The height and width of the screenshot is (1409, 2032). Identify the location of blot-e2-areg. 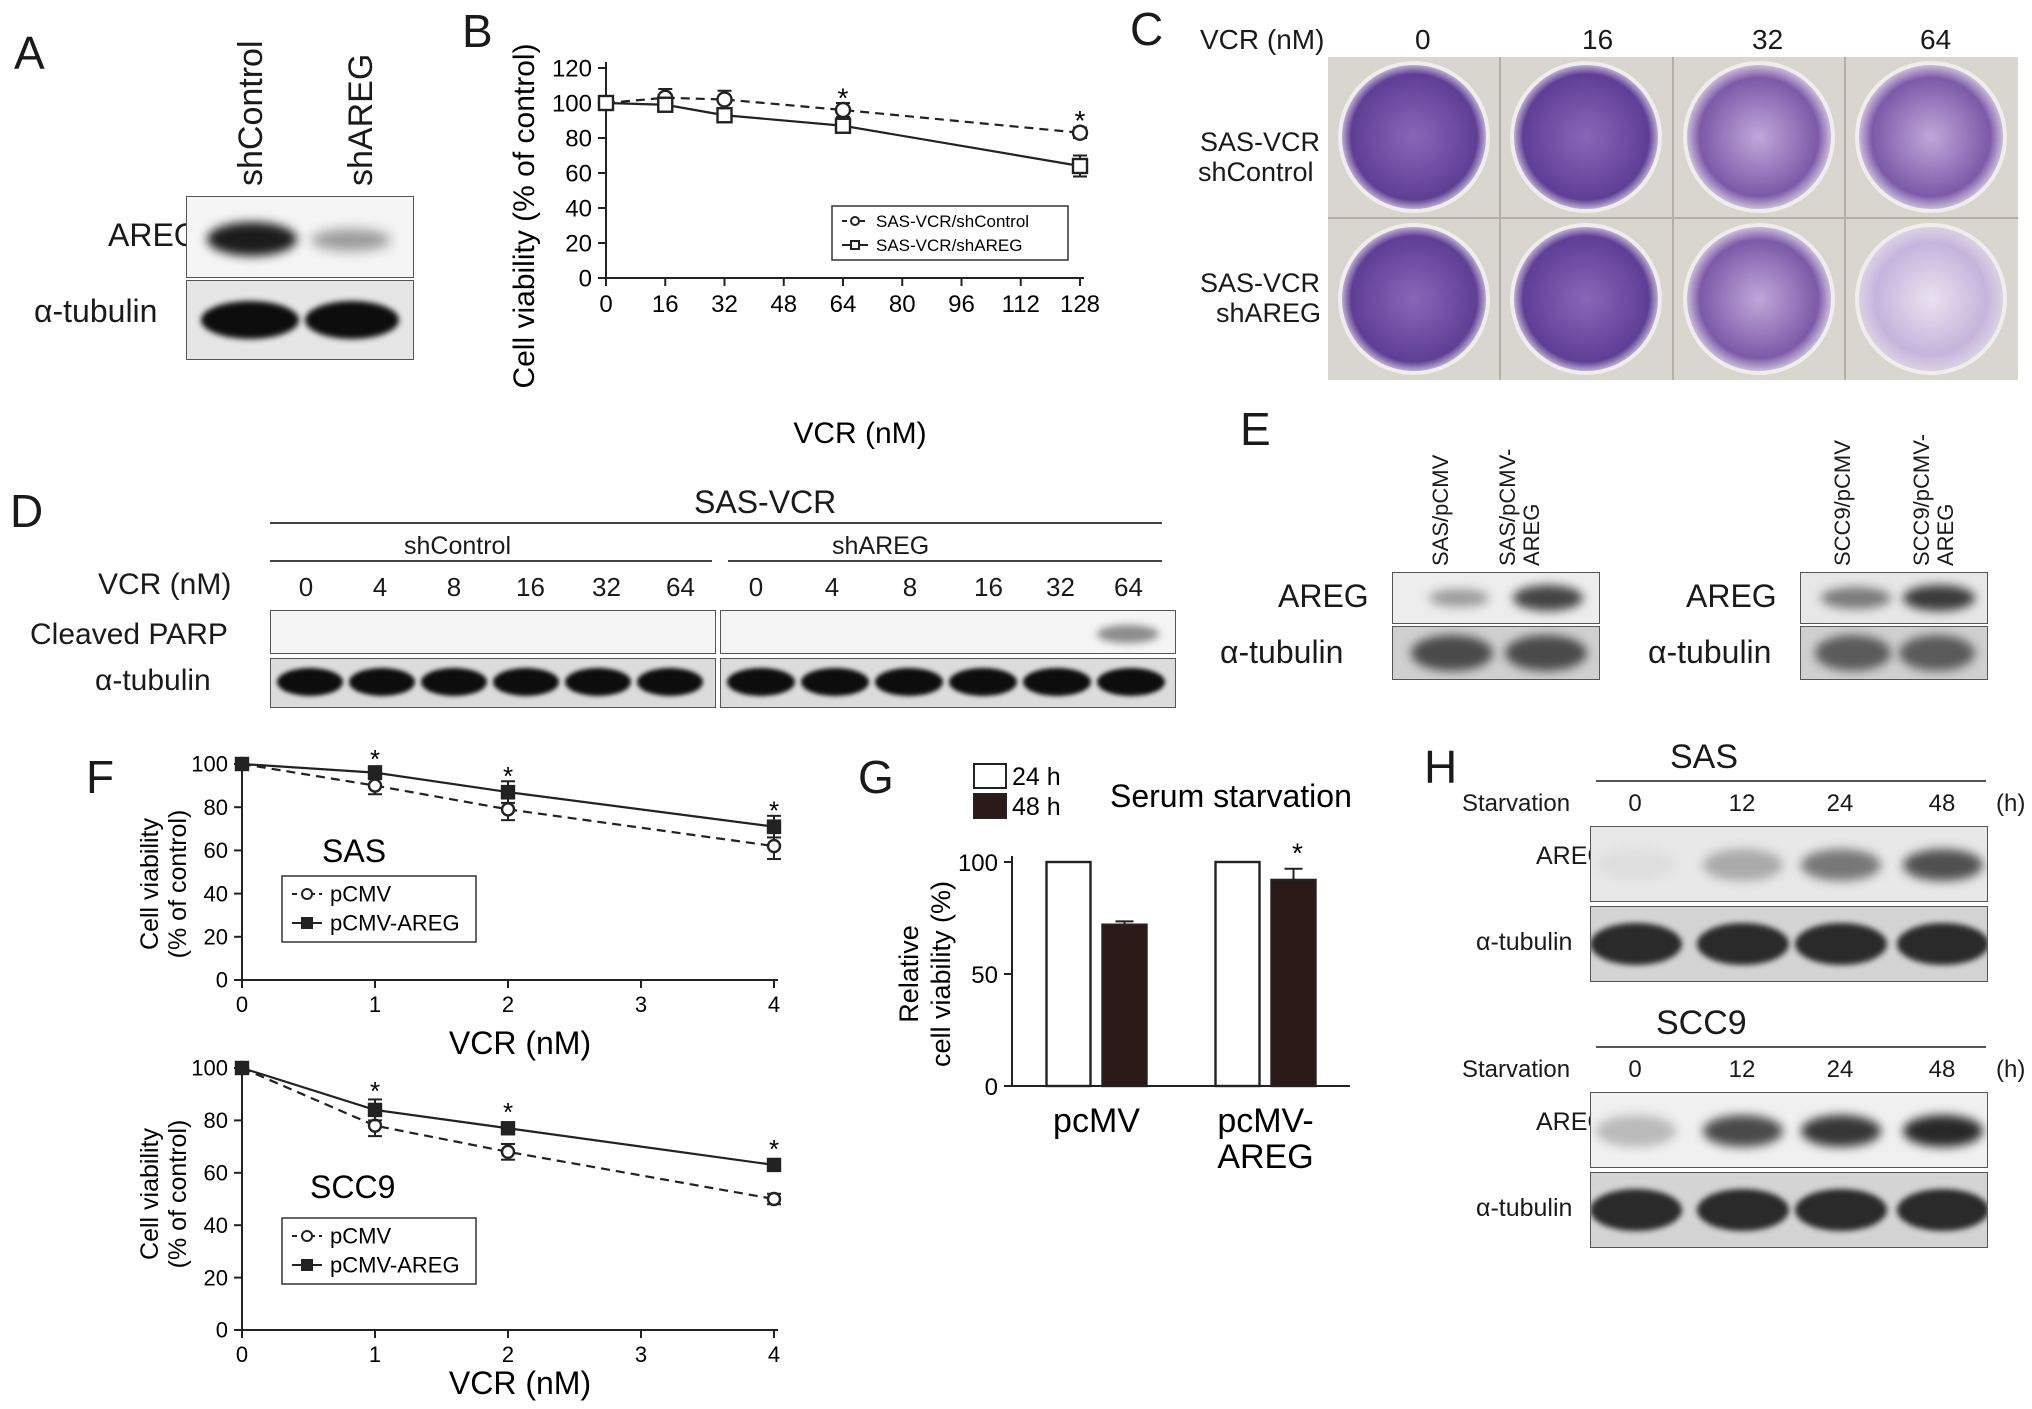
(1894, 598).